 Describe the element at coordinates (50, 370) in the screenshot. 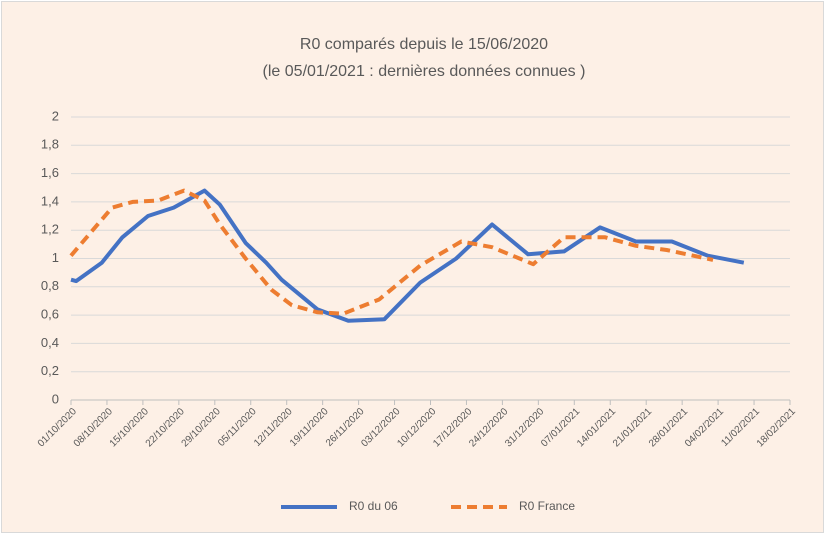

I see `y-tick-label: 0,2` at that location.